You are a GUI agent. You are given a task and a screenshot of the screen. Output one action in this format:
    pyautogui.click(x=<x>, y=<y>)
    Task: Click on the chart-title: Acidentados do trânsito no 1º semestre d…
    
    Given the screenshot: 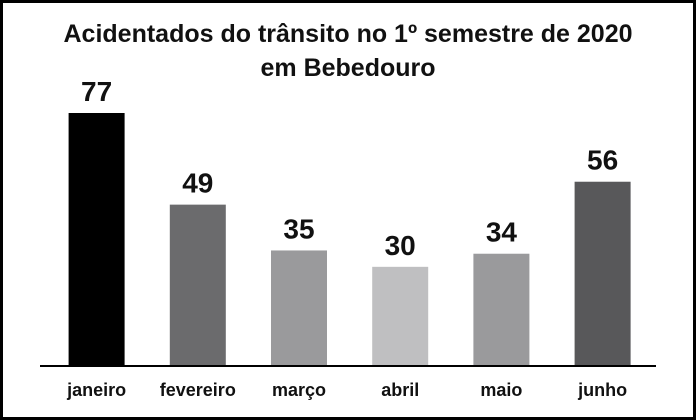 What is the action you would take?
    pyautogui.click(x=347, y=34)
    